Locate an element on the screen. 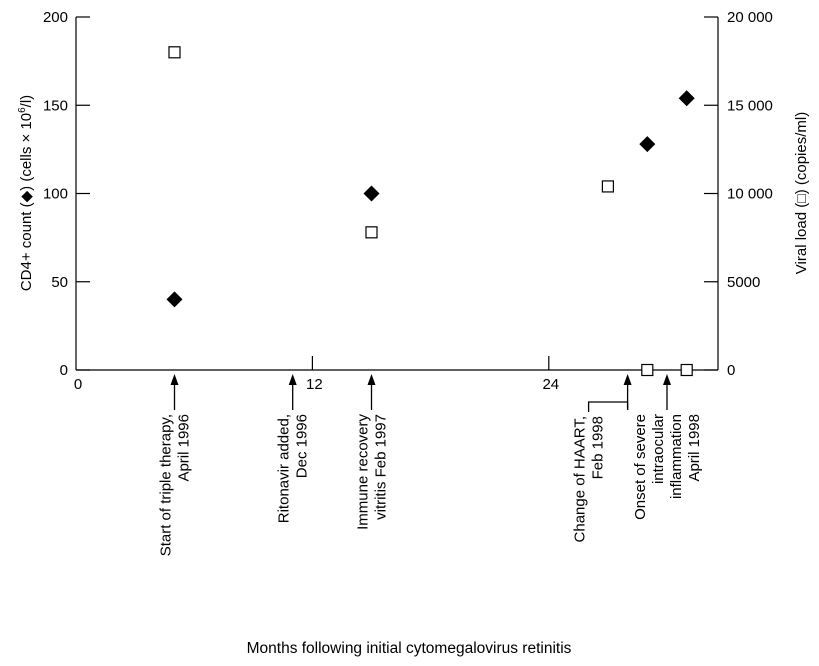 This screenshot has height=666, width=819. annotation-label-line: vitritis Feb 1997 is located at coordinates (381, 467).